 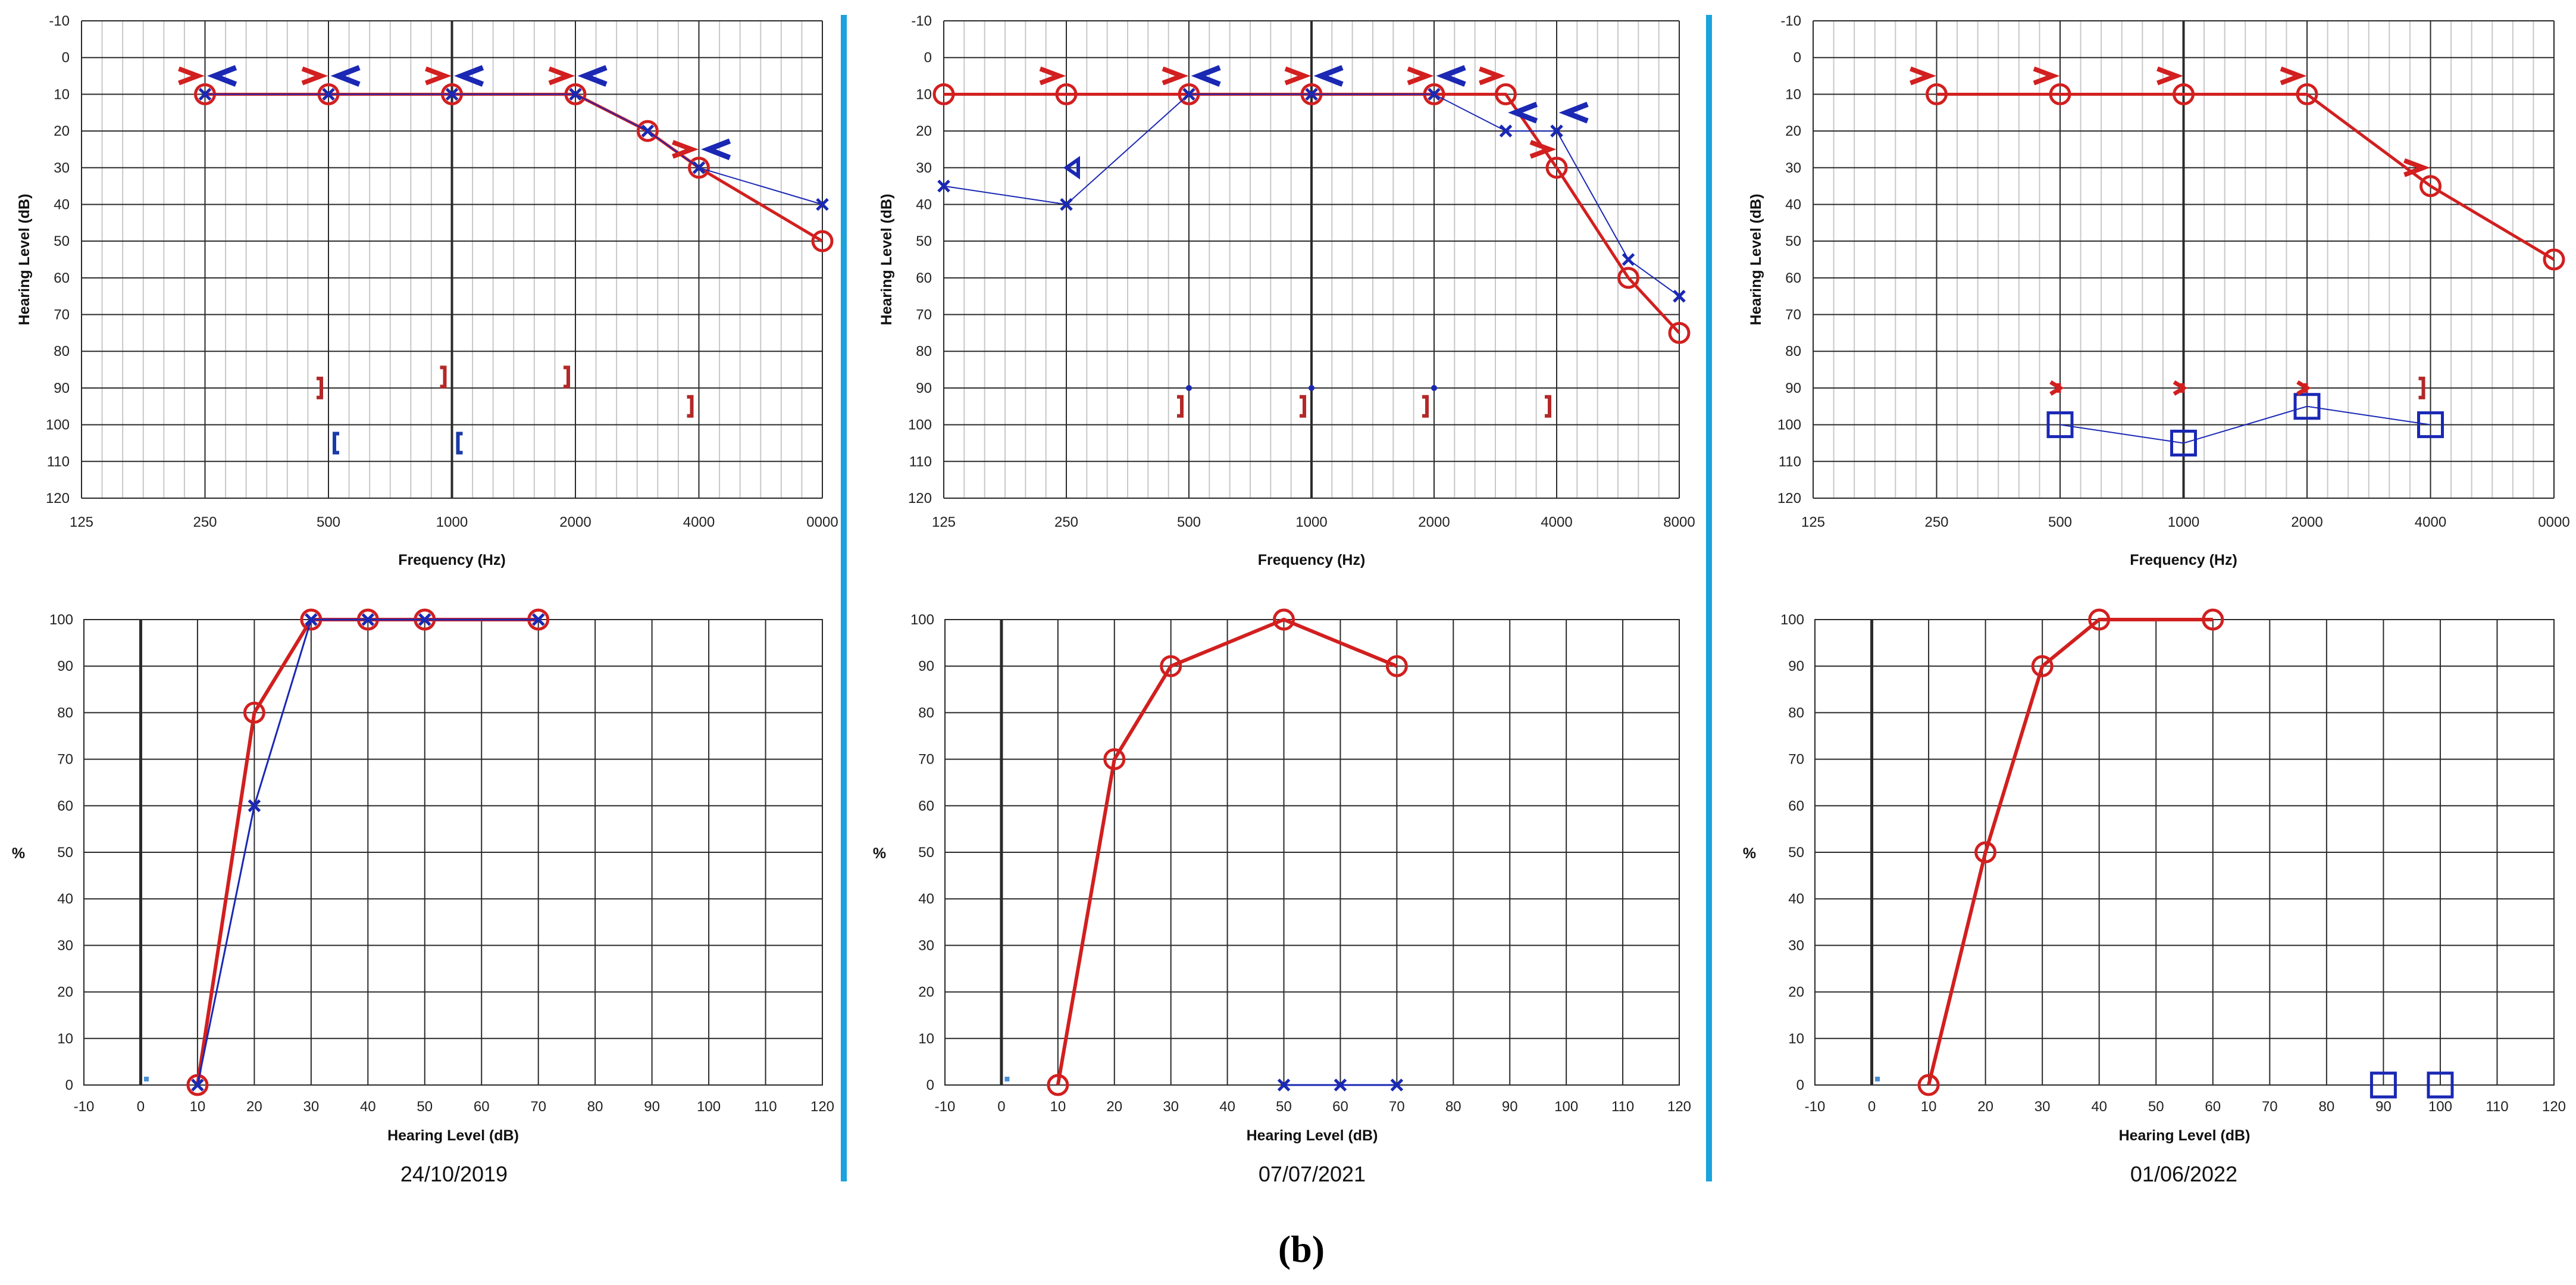 I want to click on x-tick-label: 0, so click(x=141, y=1107).